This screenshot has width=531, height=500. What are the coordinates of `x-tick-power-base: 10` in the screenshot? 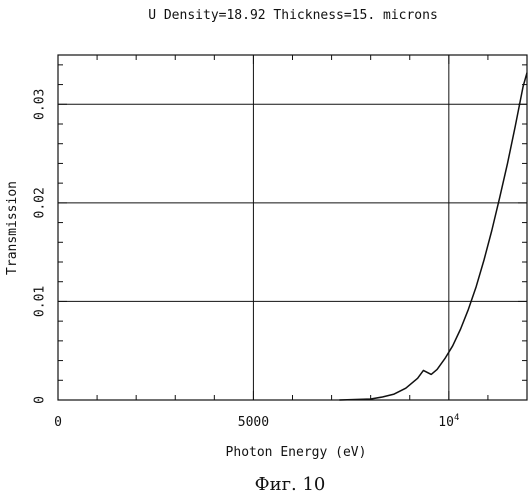 It's located at (446, 422).